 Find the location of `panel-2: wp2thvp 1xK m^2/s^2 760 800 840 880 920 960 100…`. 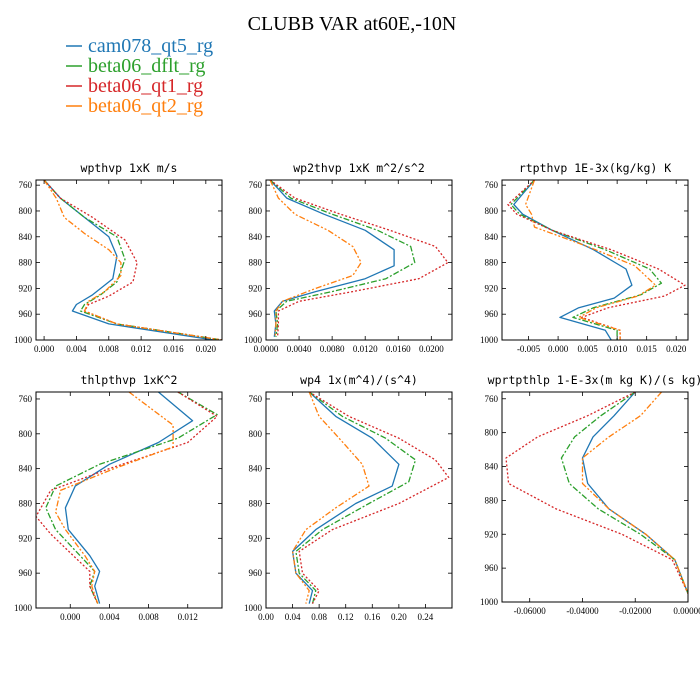

panel-2: wp2thvp 1xK m^2/s^2 760 800 840 880 920 960 100… is located at coordinates (348, 257).